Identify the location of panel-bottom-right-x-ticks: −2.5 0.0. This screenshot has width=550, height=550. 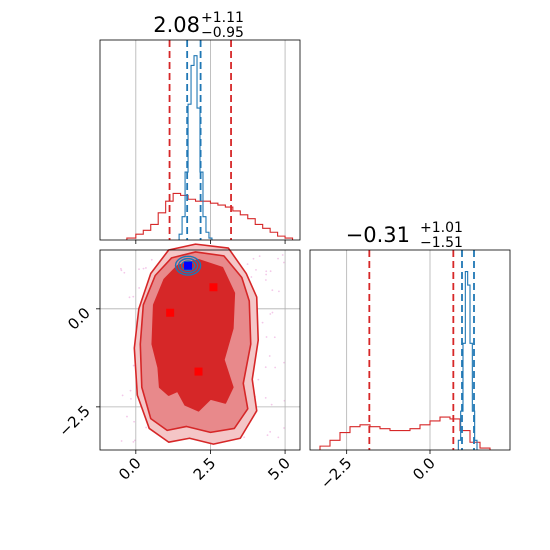
(378, 471).